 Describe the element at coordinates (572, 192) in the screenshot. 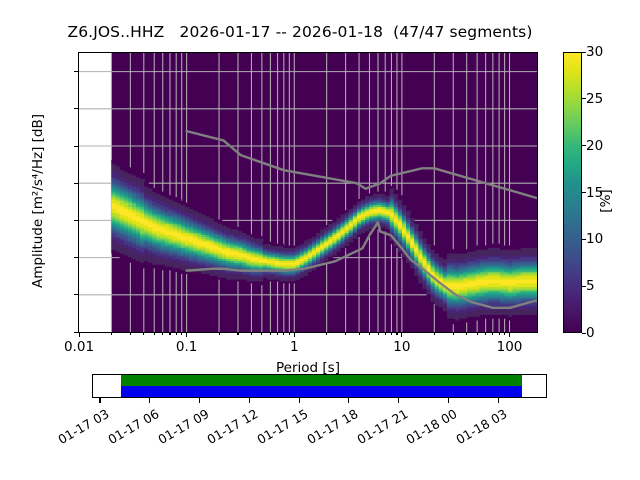

I see `colorbar` at that location.